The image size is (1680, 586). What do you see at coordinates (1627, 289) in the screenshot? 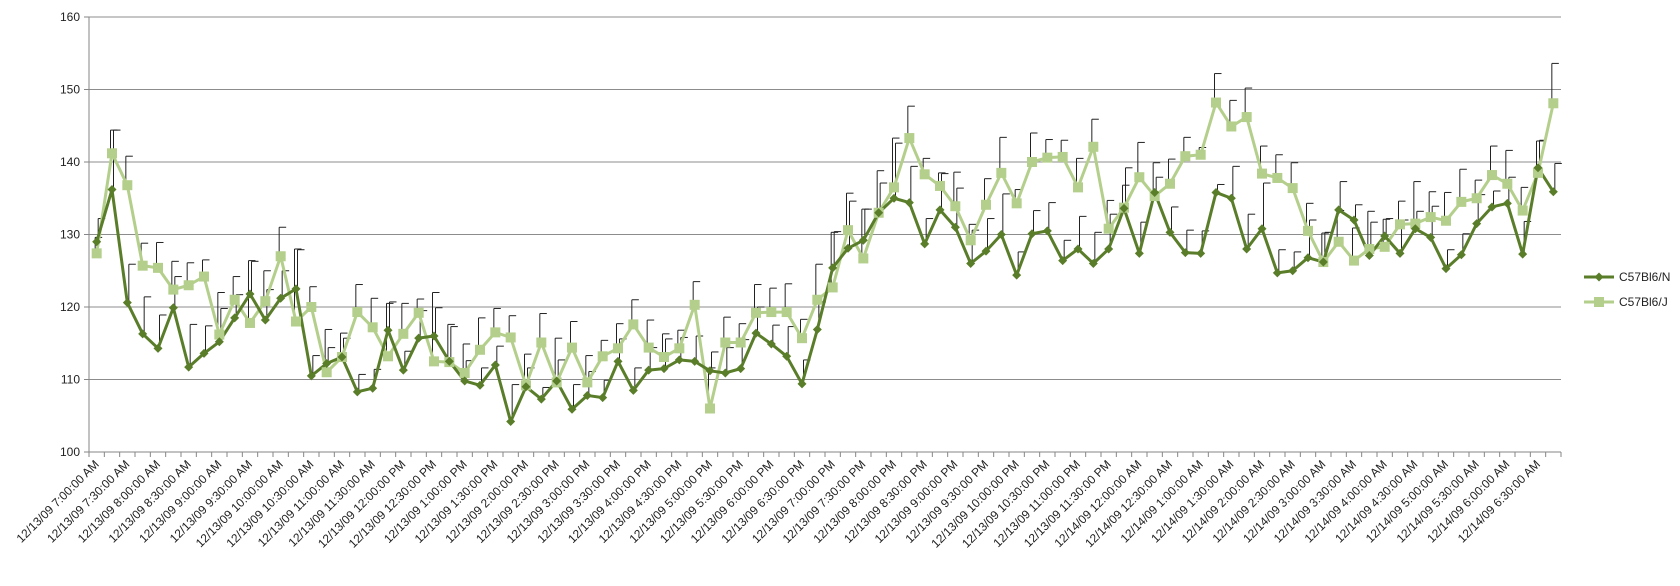
I see `legend: C57Bl6/N C57Bl6/J` at bounding box center [1627, 289].